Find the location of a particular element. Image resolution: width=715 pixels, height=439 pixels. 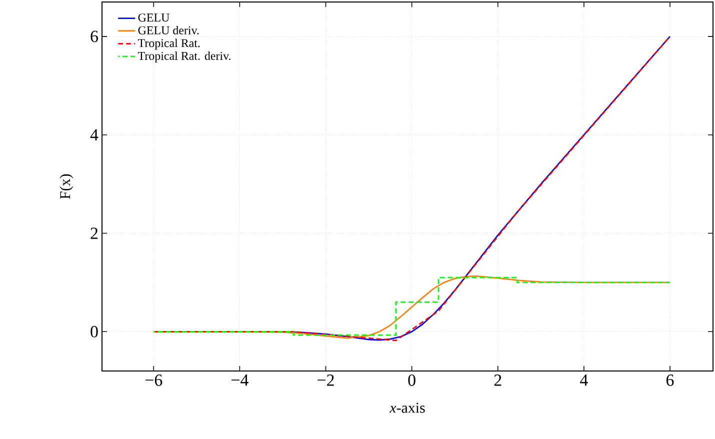

x-tick-label: −2 is located at coordinates (326, 380).